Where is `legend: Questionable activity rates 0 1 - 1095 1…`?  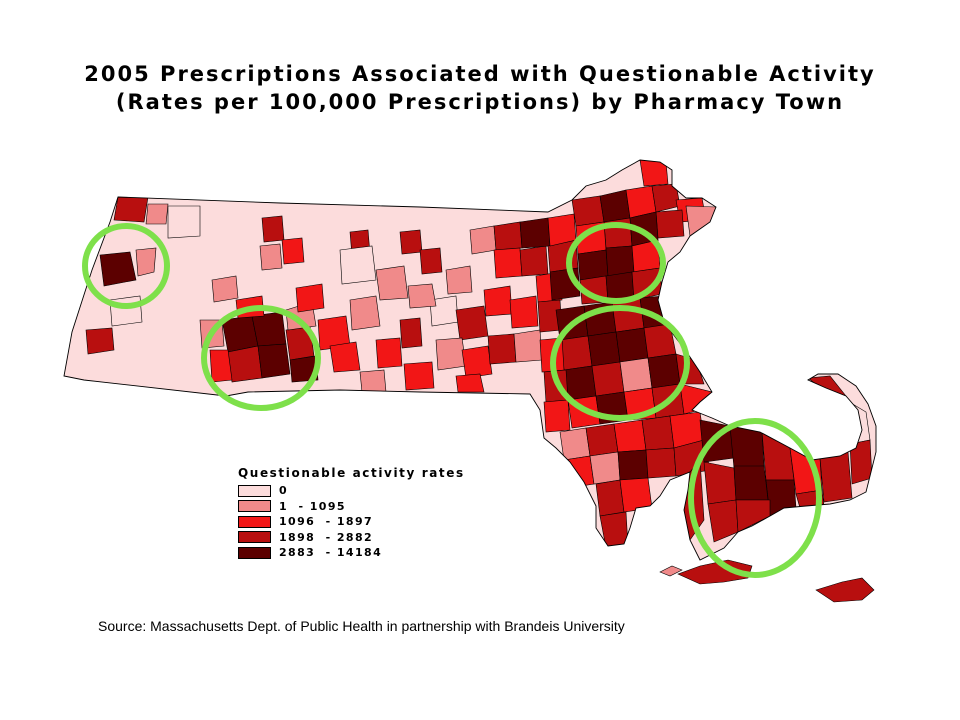 legend: Questionable activity rates 0 1 - 1095 1… is located at coordinates (351, 513).